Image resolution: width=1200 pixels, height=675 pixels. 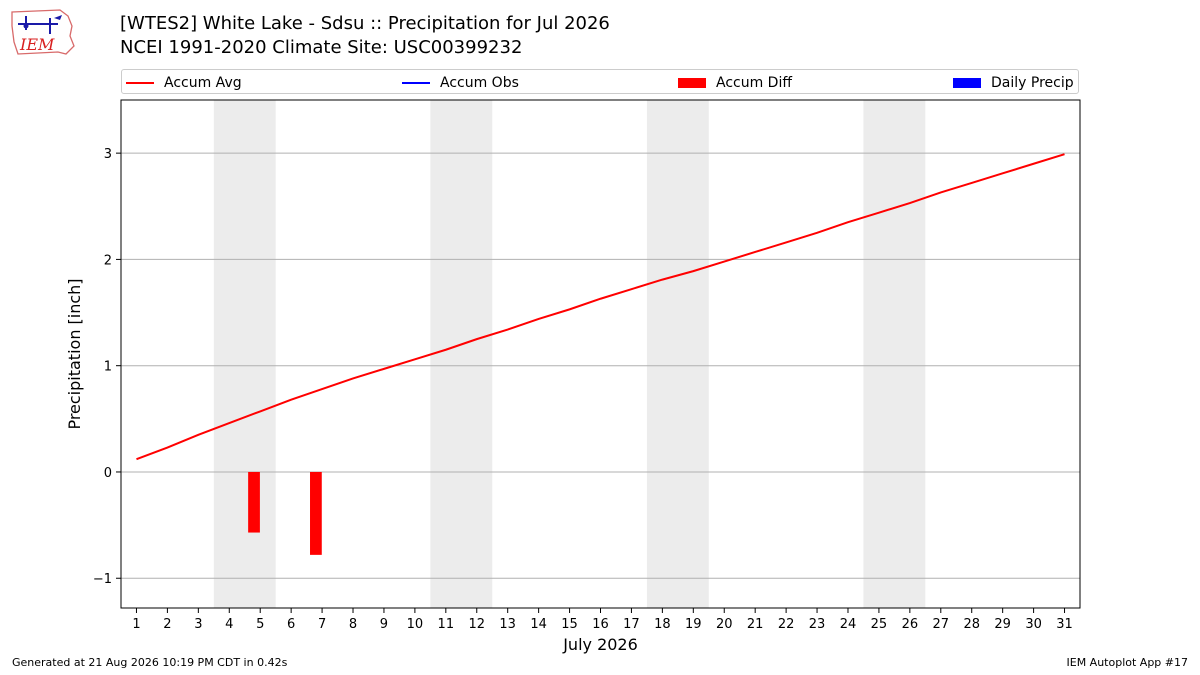 What do you see at coordinates (507, 624) in the screenshot?
I see `x-tick-label: 13` at bounding box center [507, 624].